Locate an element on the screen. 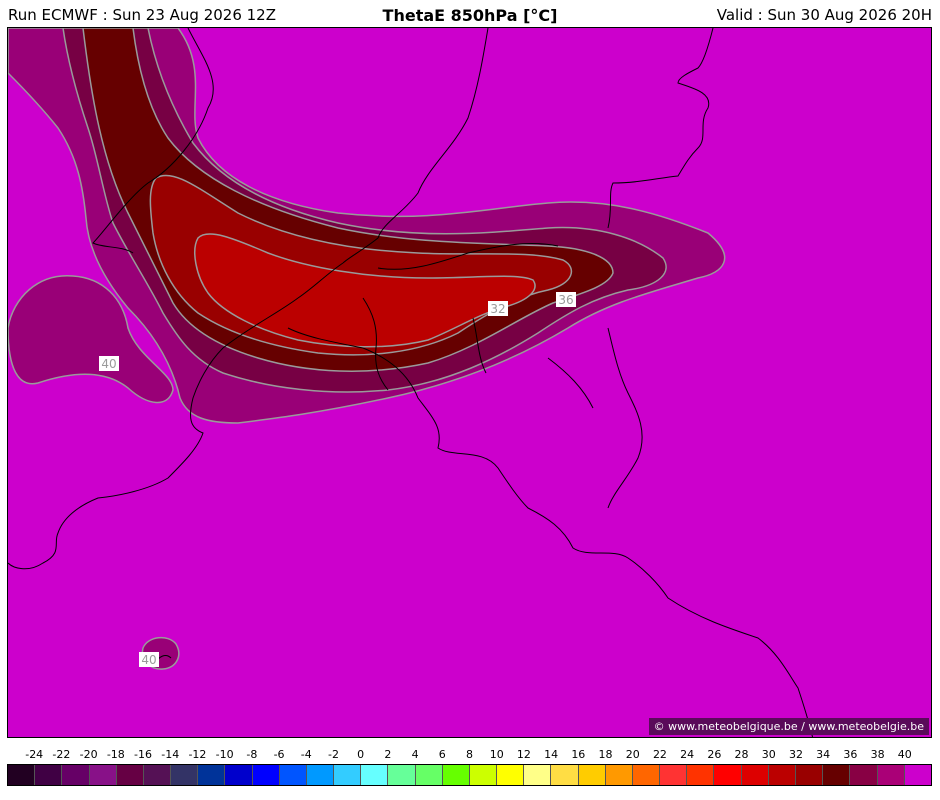 This screenshot has width=940, height=800. colorscale-label: 20 is located at coordinates (632, 754).